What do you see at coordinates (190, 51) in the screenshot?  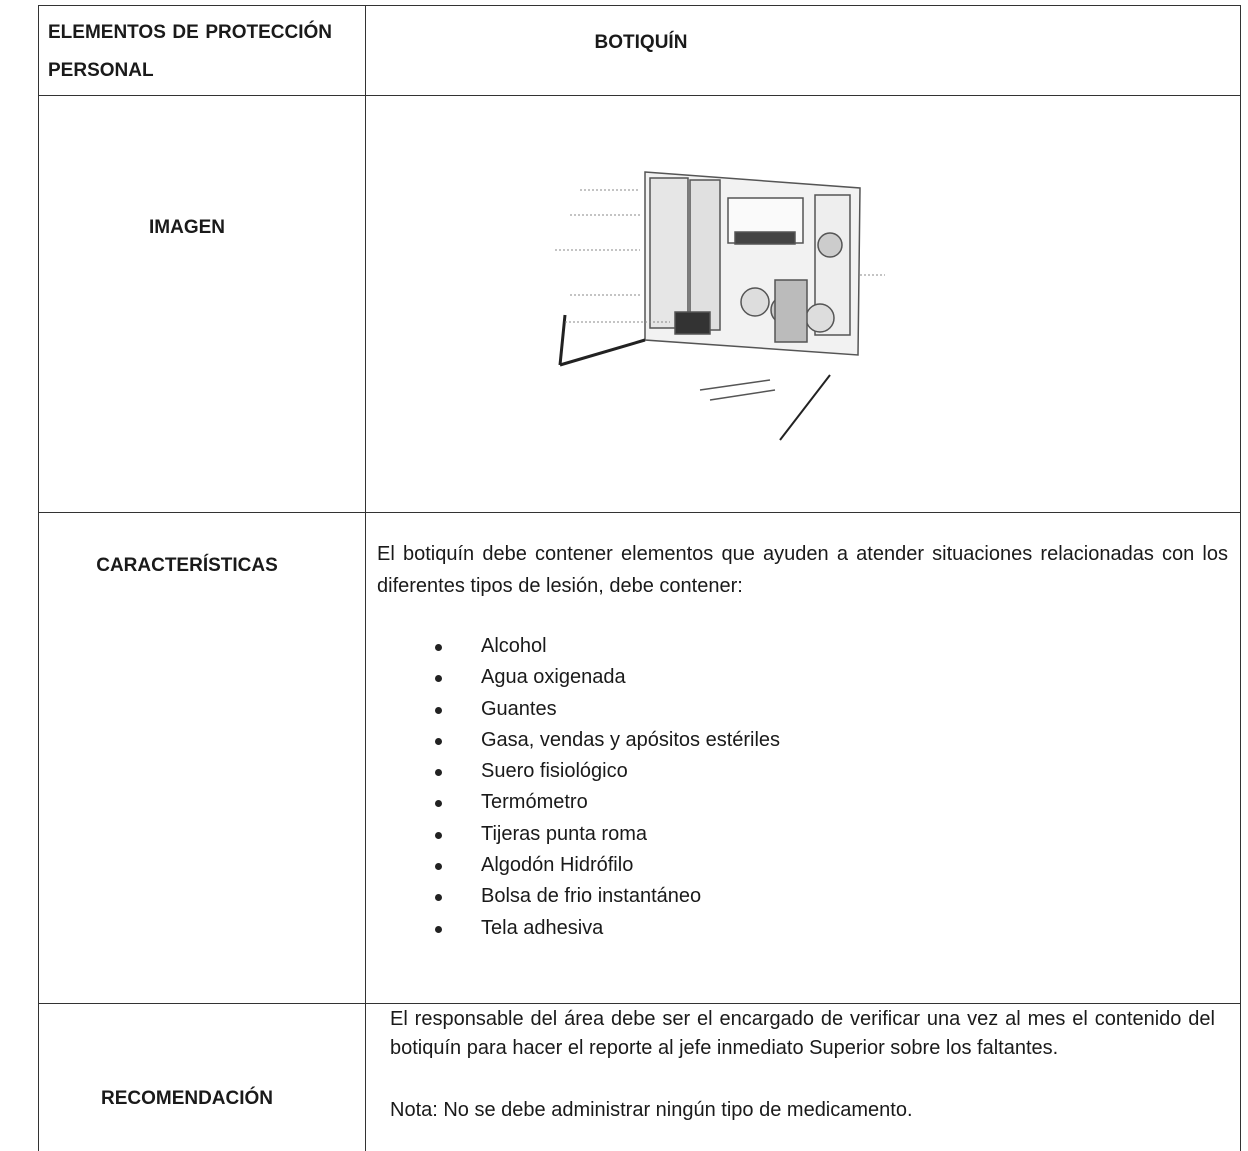 I see `header-left: ELEMENTOS DE PROTECCIÓN PERSONAL` at bounding box center [190, 51].